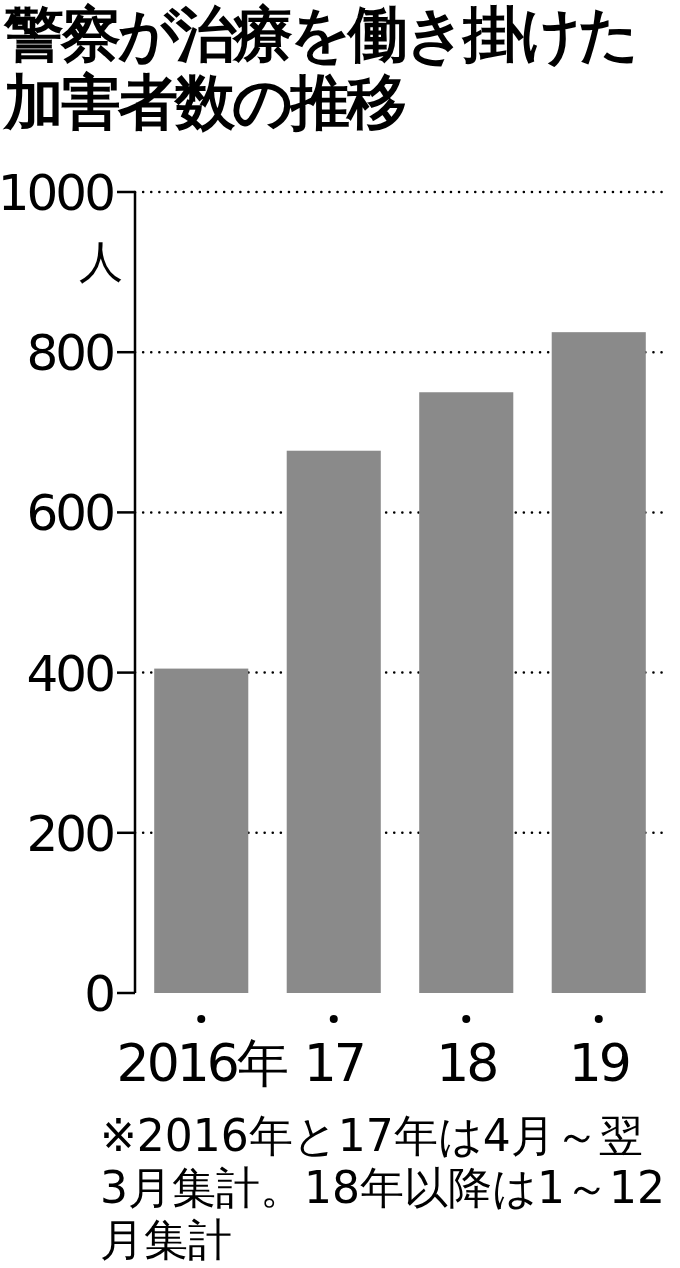 The height and width of the screenshot is (1268, 680). Describe the element at coordinates (466, 1063) in the screenshot. I see `x-tick-label: 18` at that location.